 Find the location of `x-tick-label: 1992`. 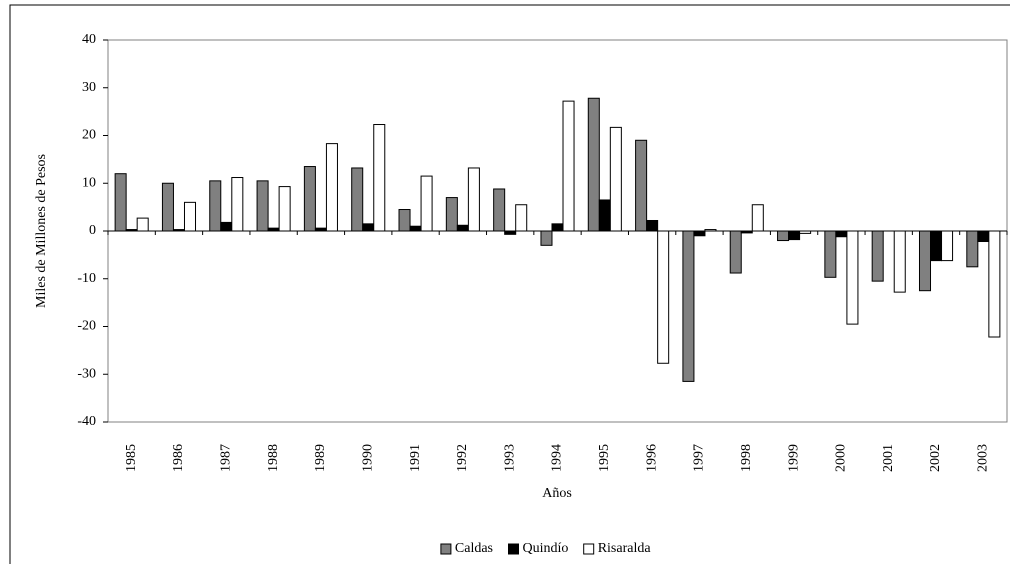

x-tick-label: 1992 is located at coordinates (462, 458).